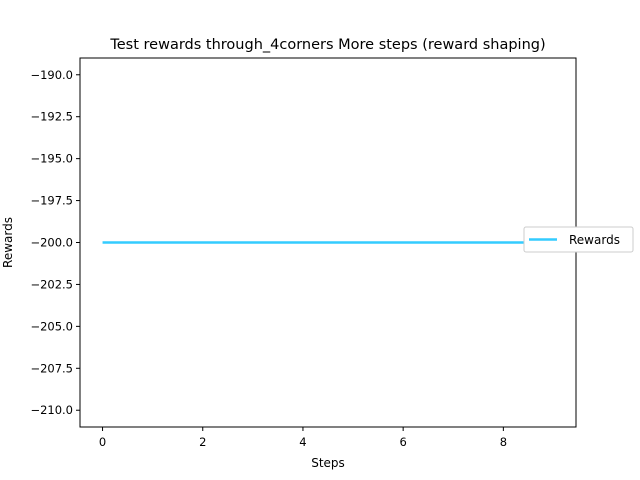  I want to click on y-axis-label: Rewards, so click(8, 242).